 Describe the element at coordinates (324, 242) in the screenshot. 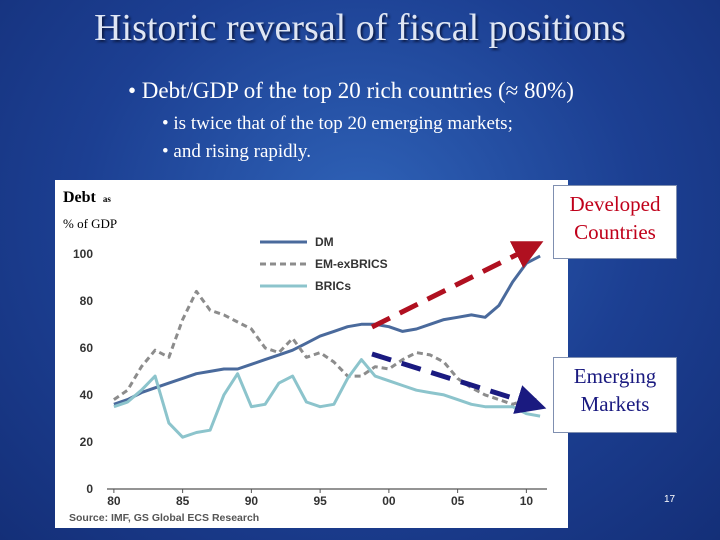

I see `legend-label-dm: DM` at that location.